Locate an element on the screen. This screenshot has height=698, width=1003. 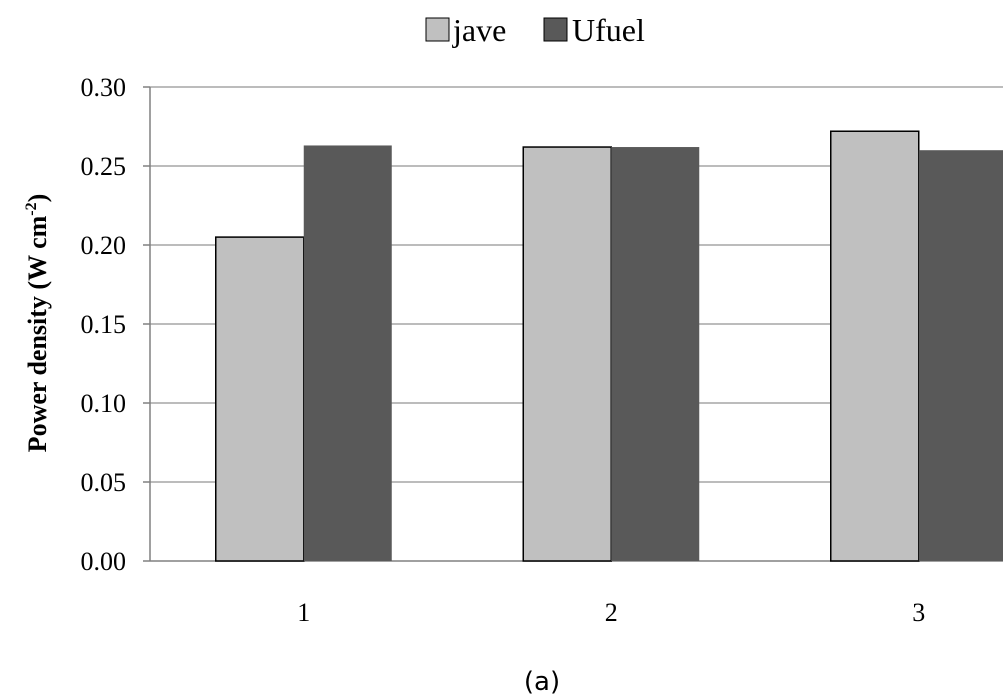
y-axis-title: Power density (W cm-2) is located at coordinates (37, 323).